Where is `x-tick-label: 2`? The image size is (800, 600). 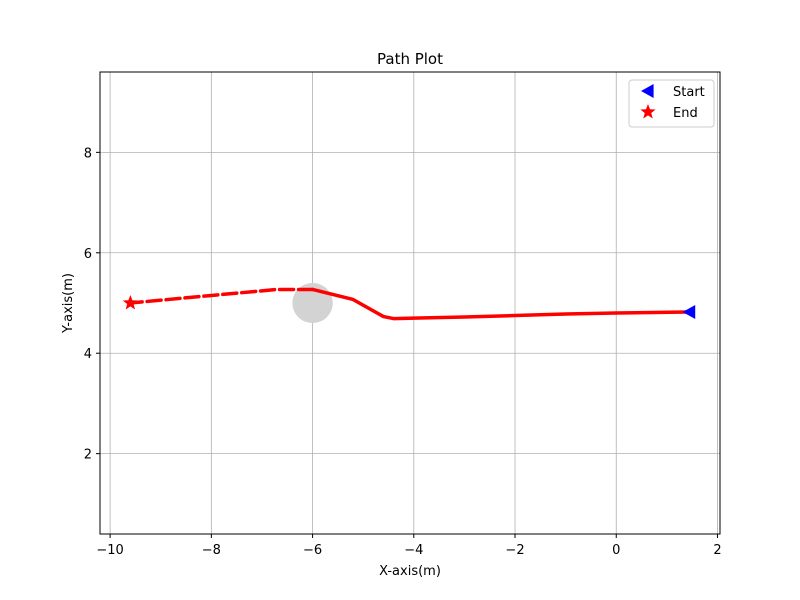 x-tick-label: 2 is located at coordinates (717, 550).